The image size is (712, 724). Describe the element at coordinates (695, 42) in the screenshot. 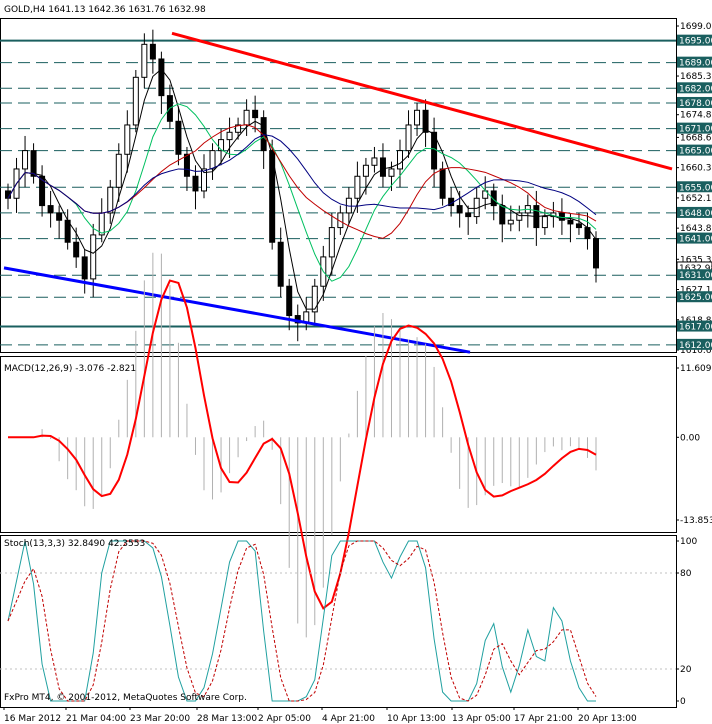

I see `level-label: 1695.00` at that location.